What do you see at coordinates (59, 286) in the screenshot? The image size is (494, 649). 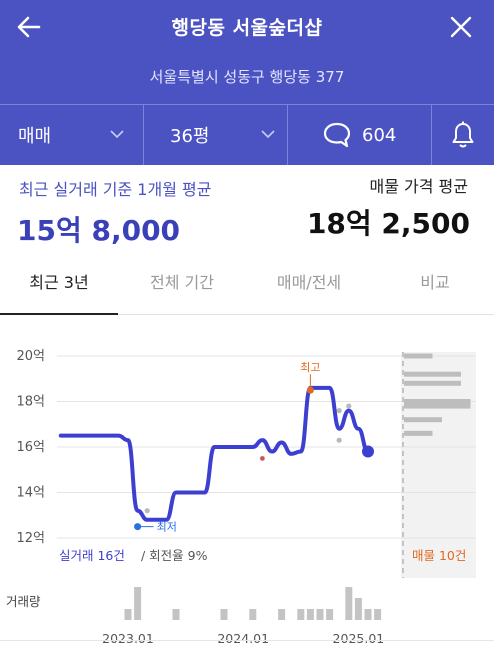 I see `tab-recent-3y: 최근 3년` at bounding box center [59, 286].